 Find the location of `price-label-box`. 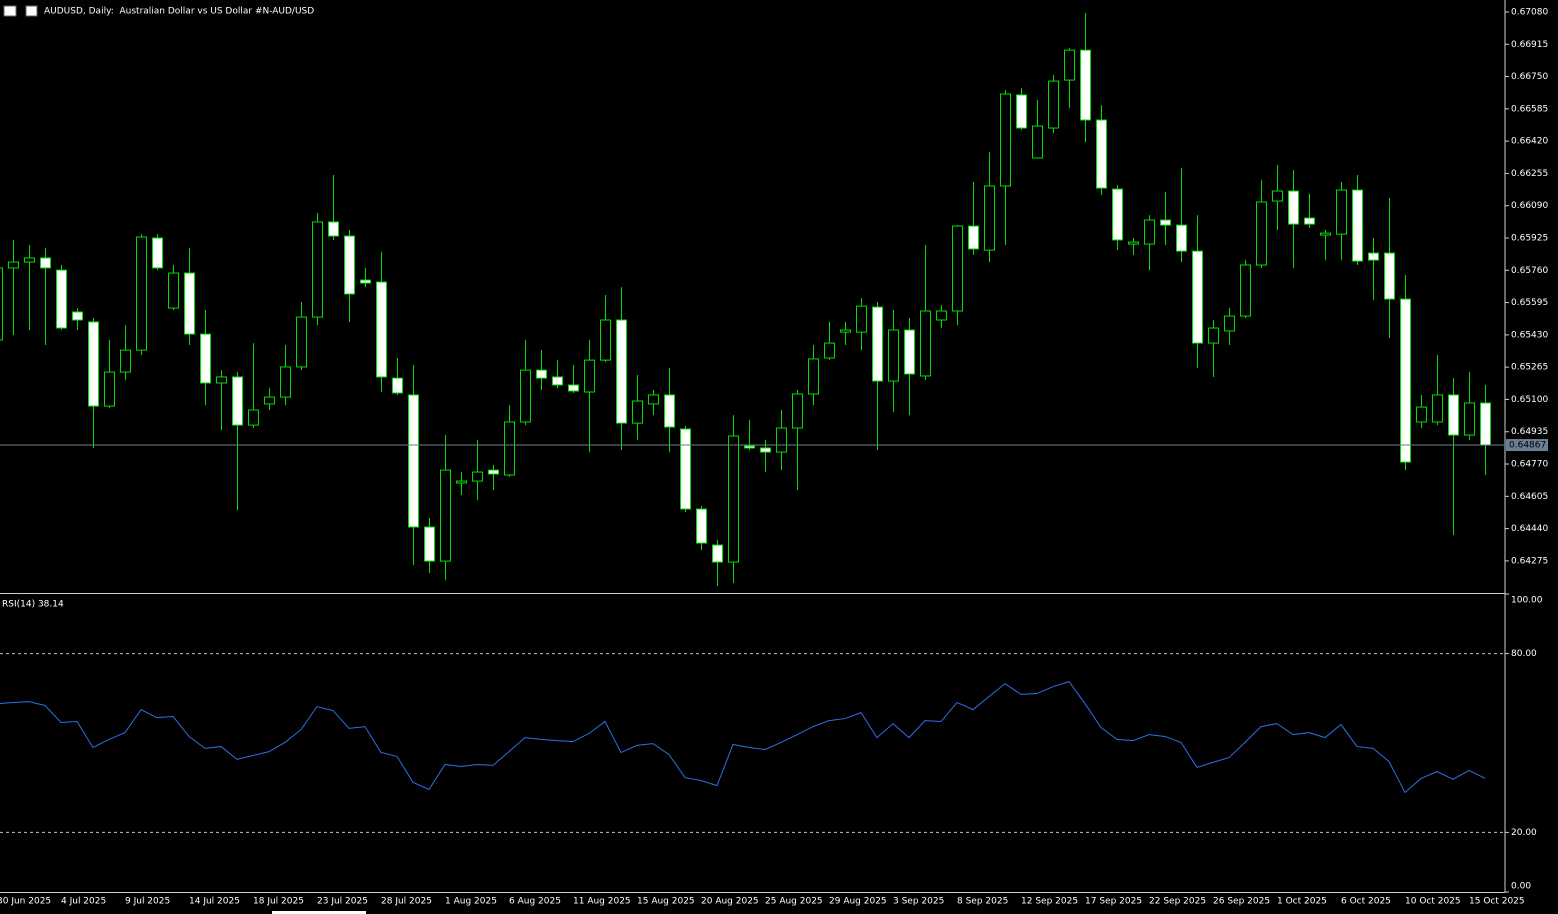

price-label-box is located at coordinates (1527, 445).